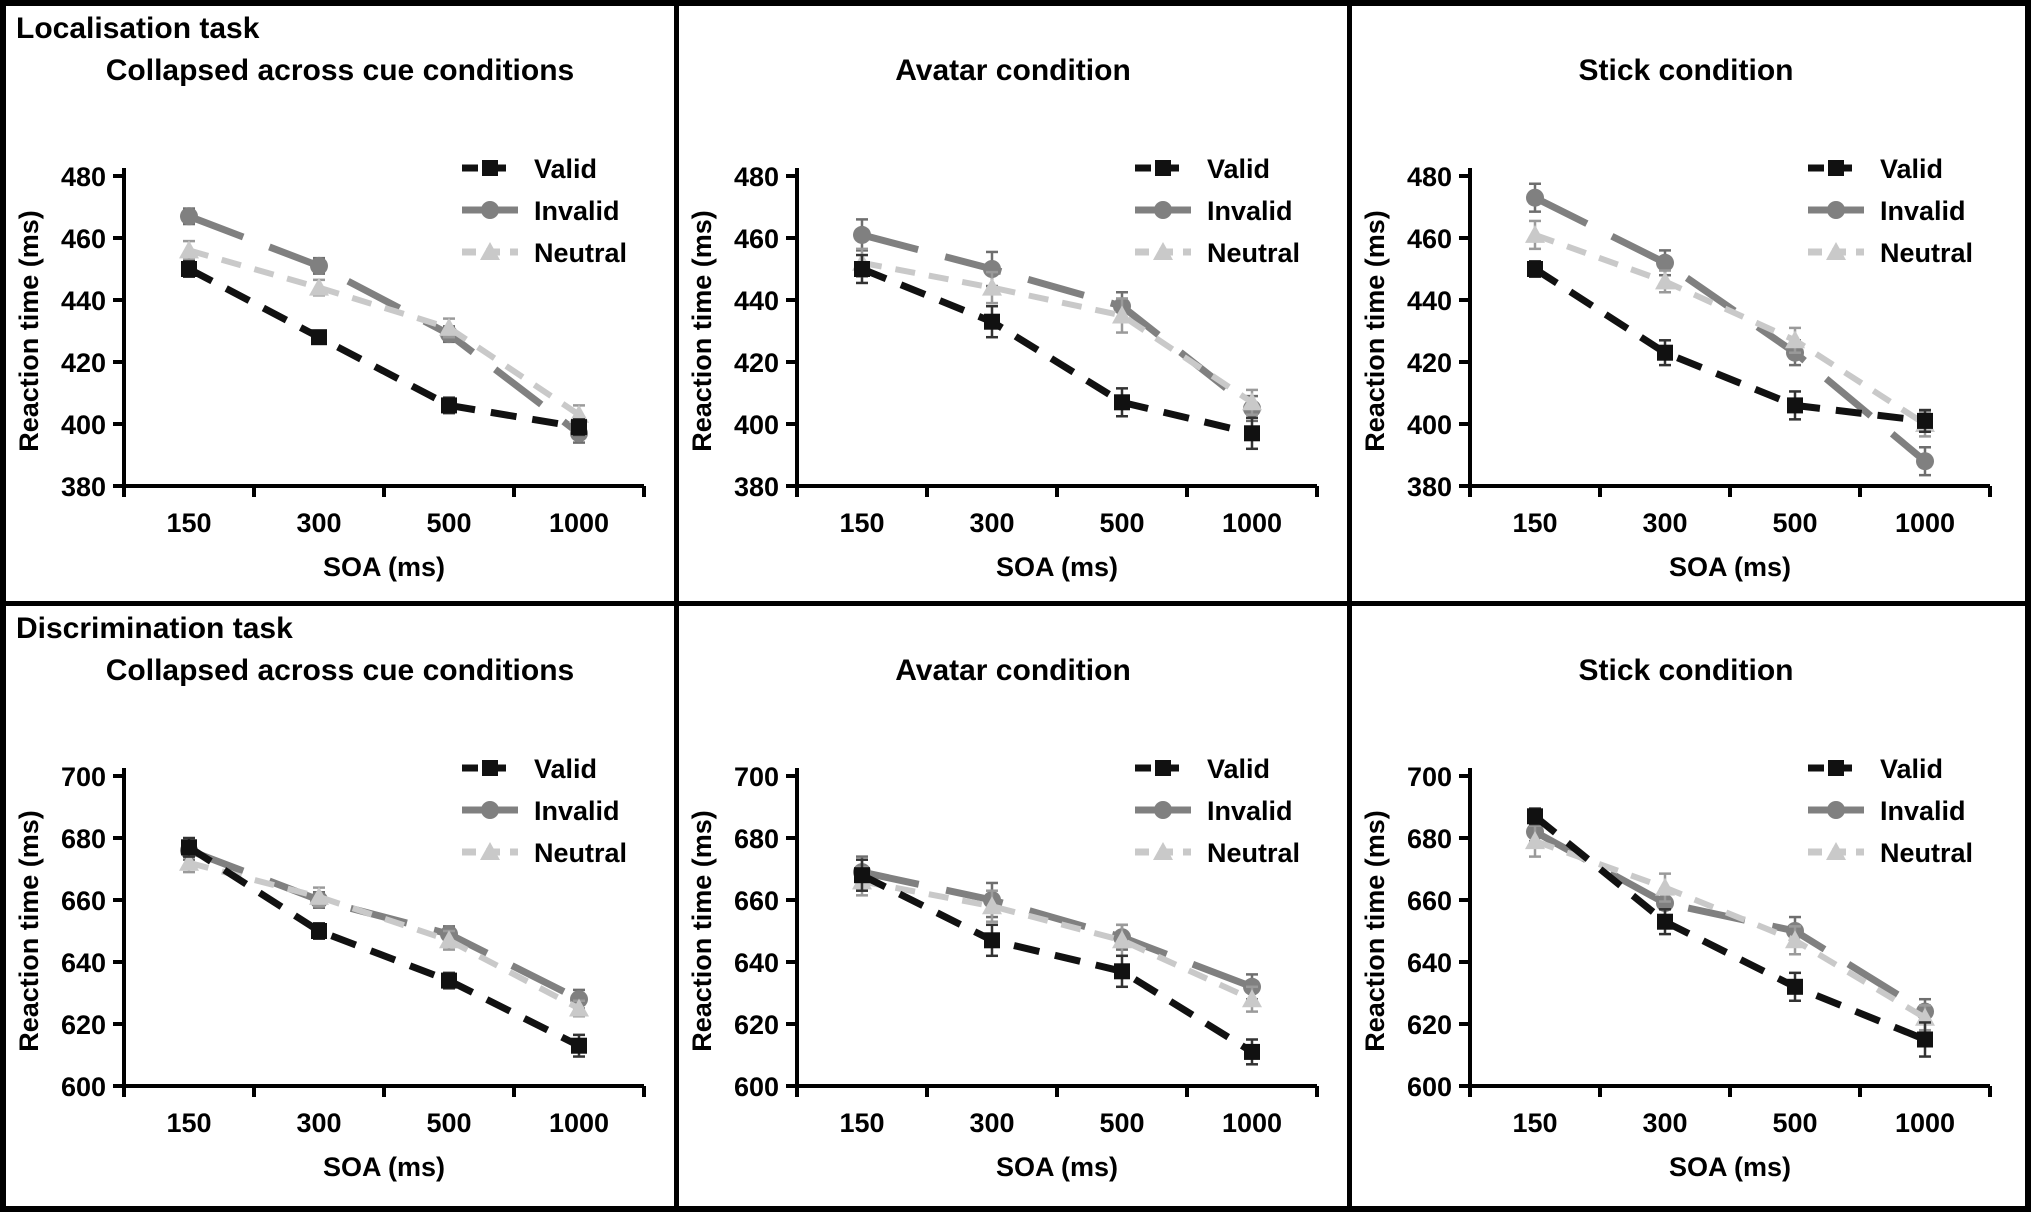  I want to click on legend-label: Neutral, so click(580, 253).